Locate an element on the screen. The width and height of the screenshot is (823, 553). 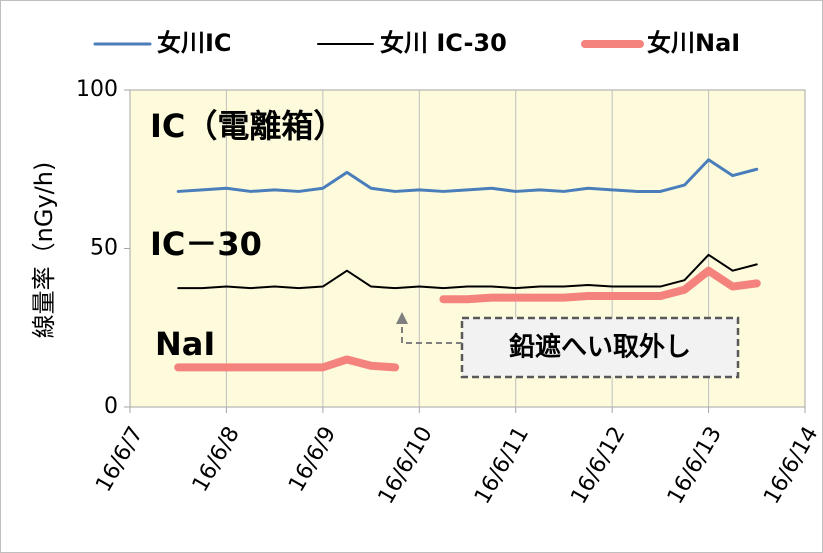
annotation: IC（電離箱） is located at coordinates (247, 126).